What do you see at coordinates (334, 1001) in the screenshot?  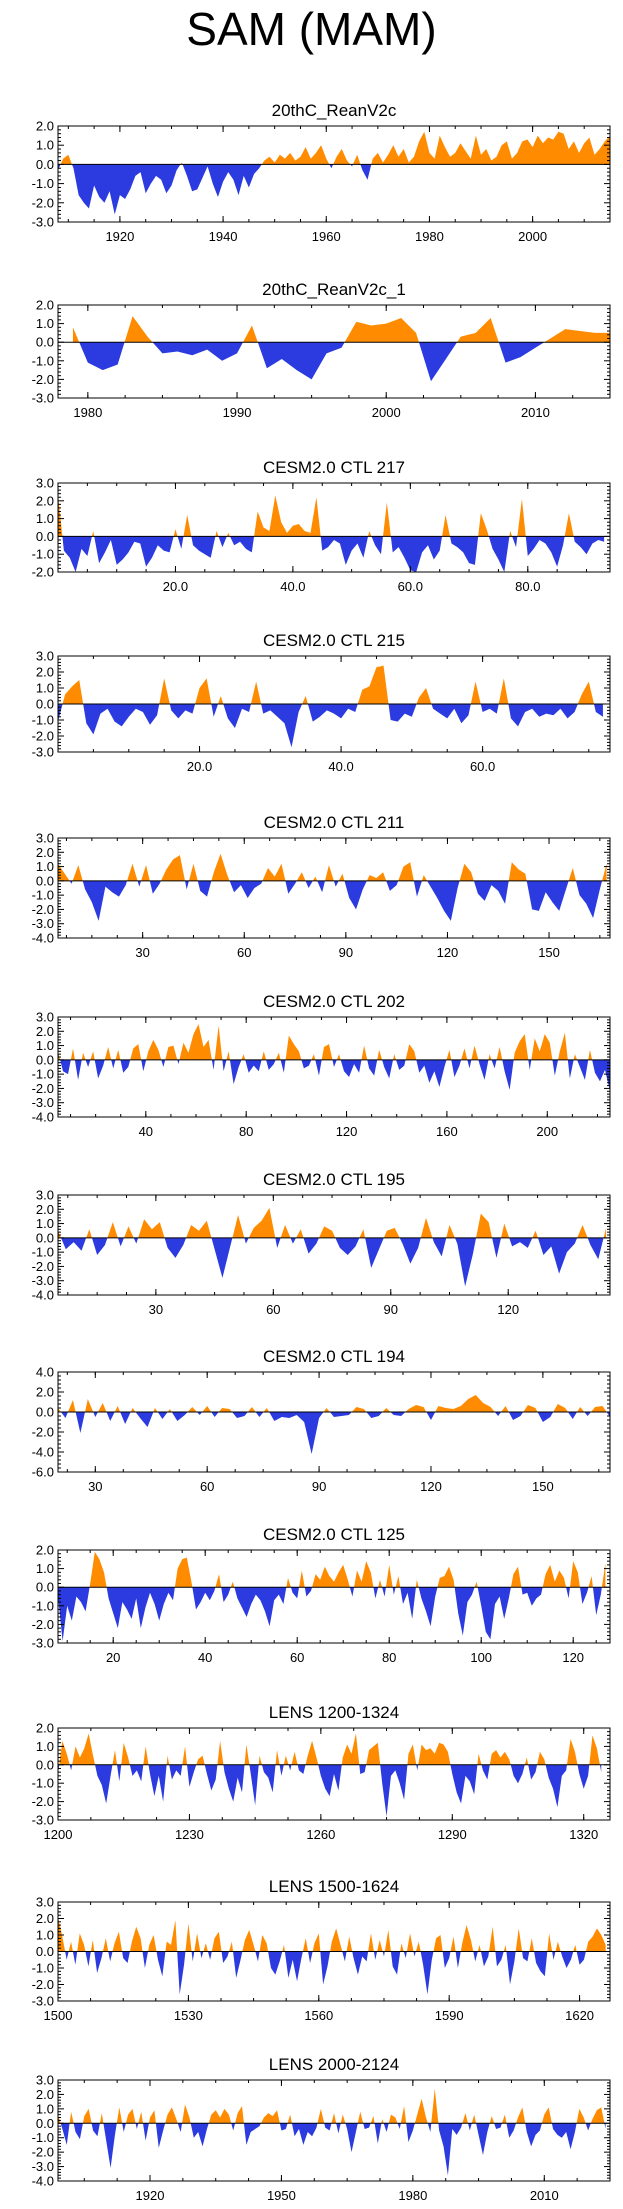 I see `panel-title: CESM2.0 CTL 202` at bounding box center [334, 1001].